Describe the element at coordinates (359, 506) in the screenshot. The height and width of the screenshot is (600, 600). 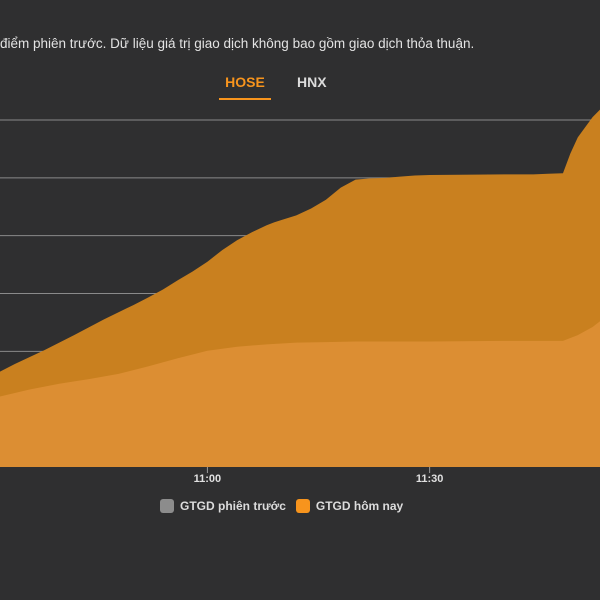
I see `legend-label-today: GTGD hôm nay` at that location.